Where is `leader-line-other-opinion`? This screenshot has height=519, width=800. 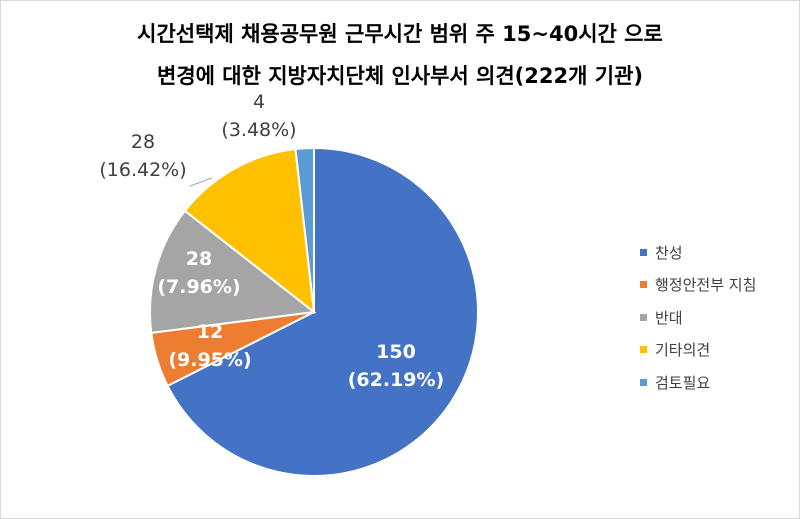
leader-line-other-opinion is located at coordinates (201, 182).